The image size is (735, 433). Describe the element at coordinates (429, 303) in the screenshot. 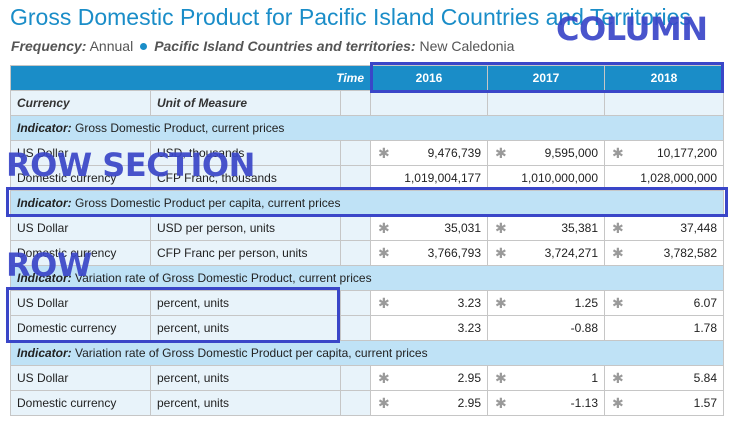

I see `value-cell: ✱ 3.23` at that location.